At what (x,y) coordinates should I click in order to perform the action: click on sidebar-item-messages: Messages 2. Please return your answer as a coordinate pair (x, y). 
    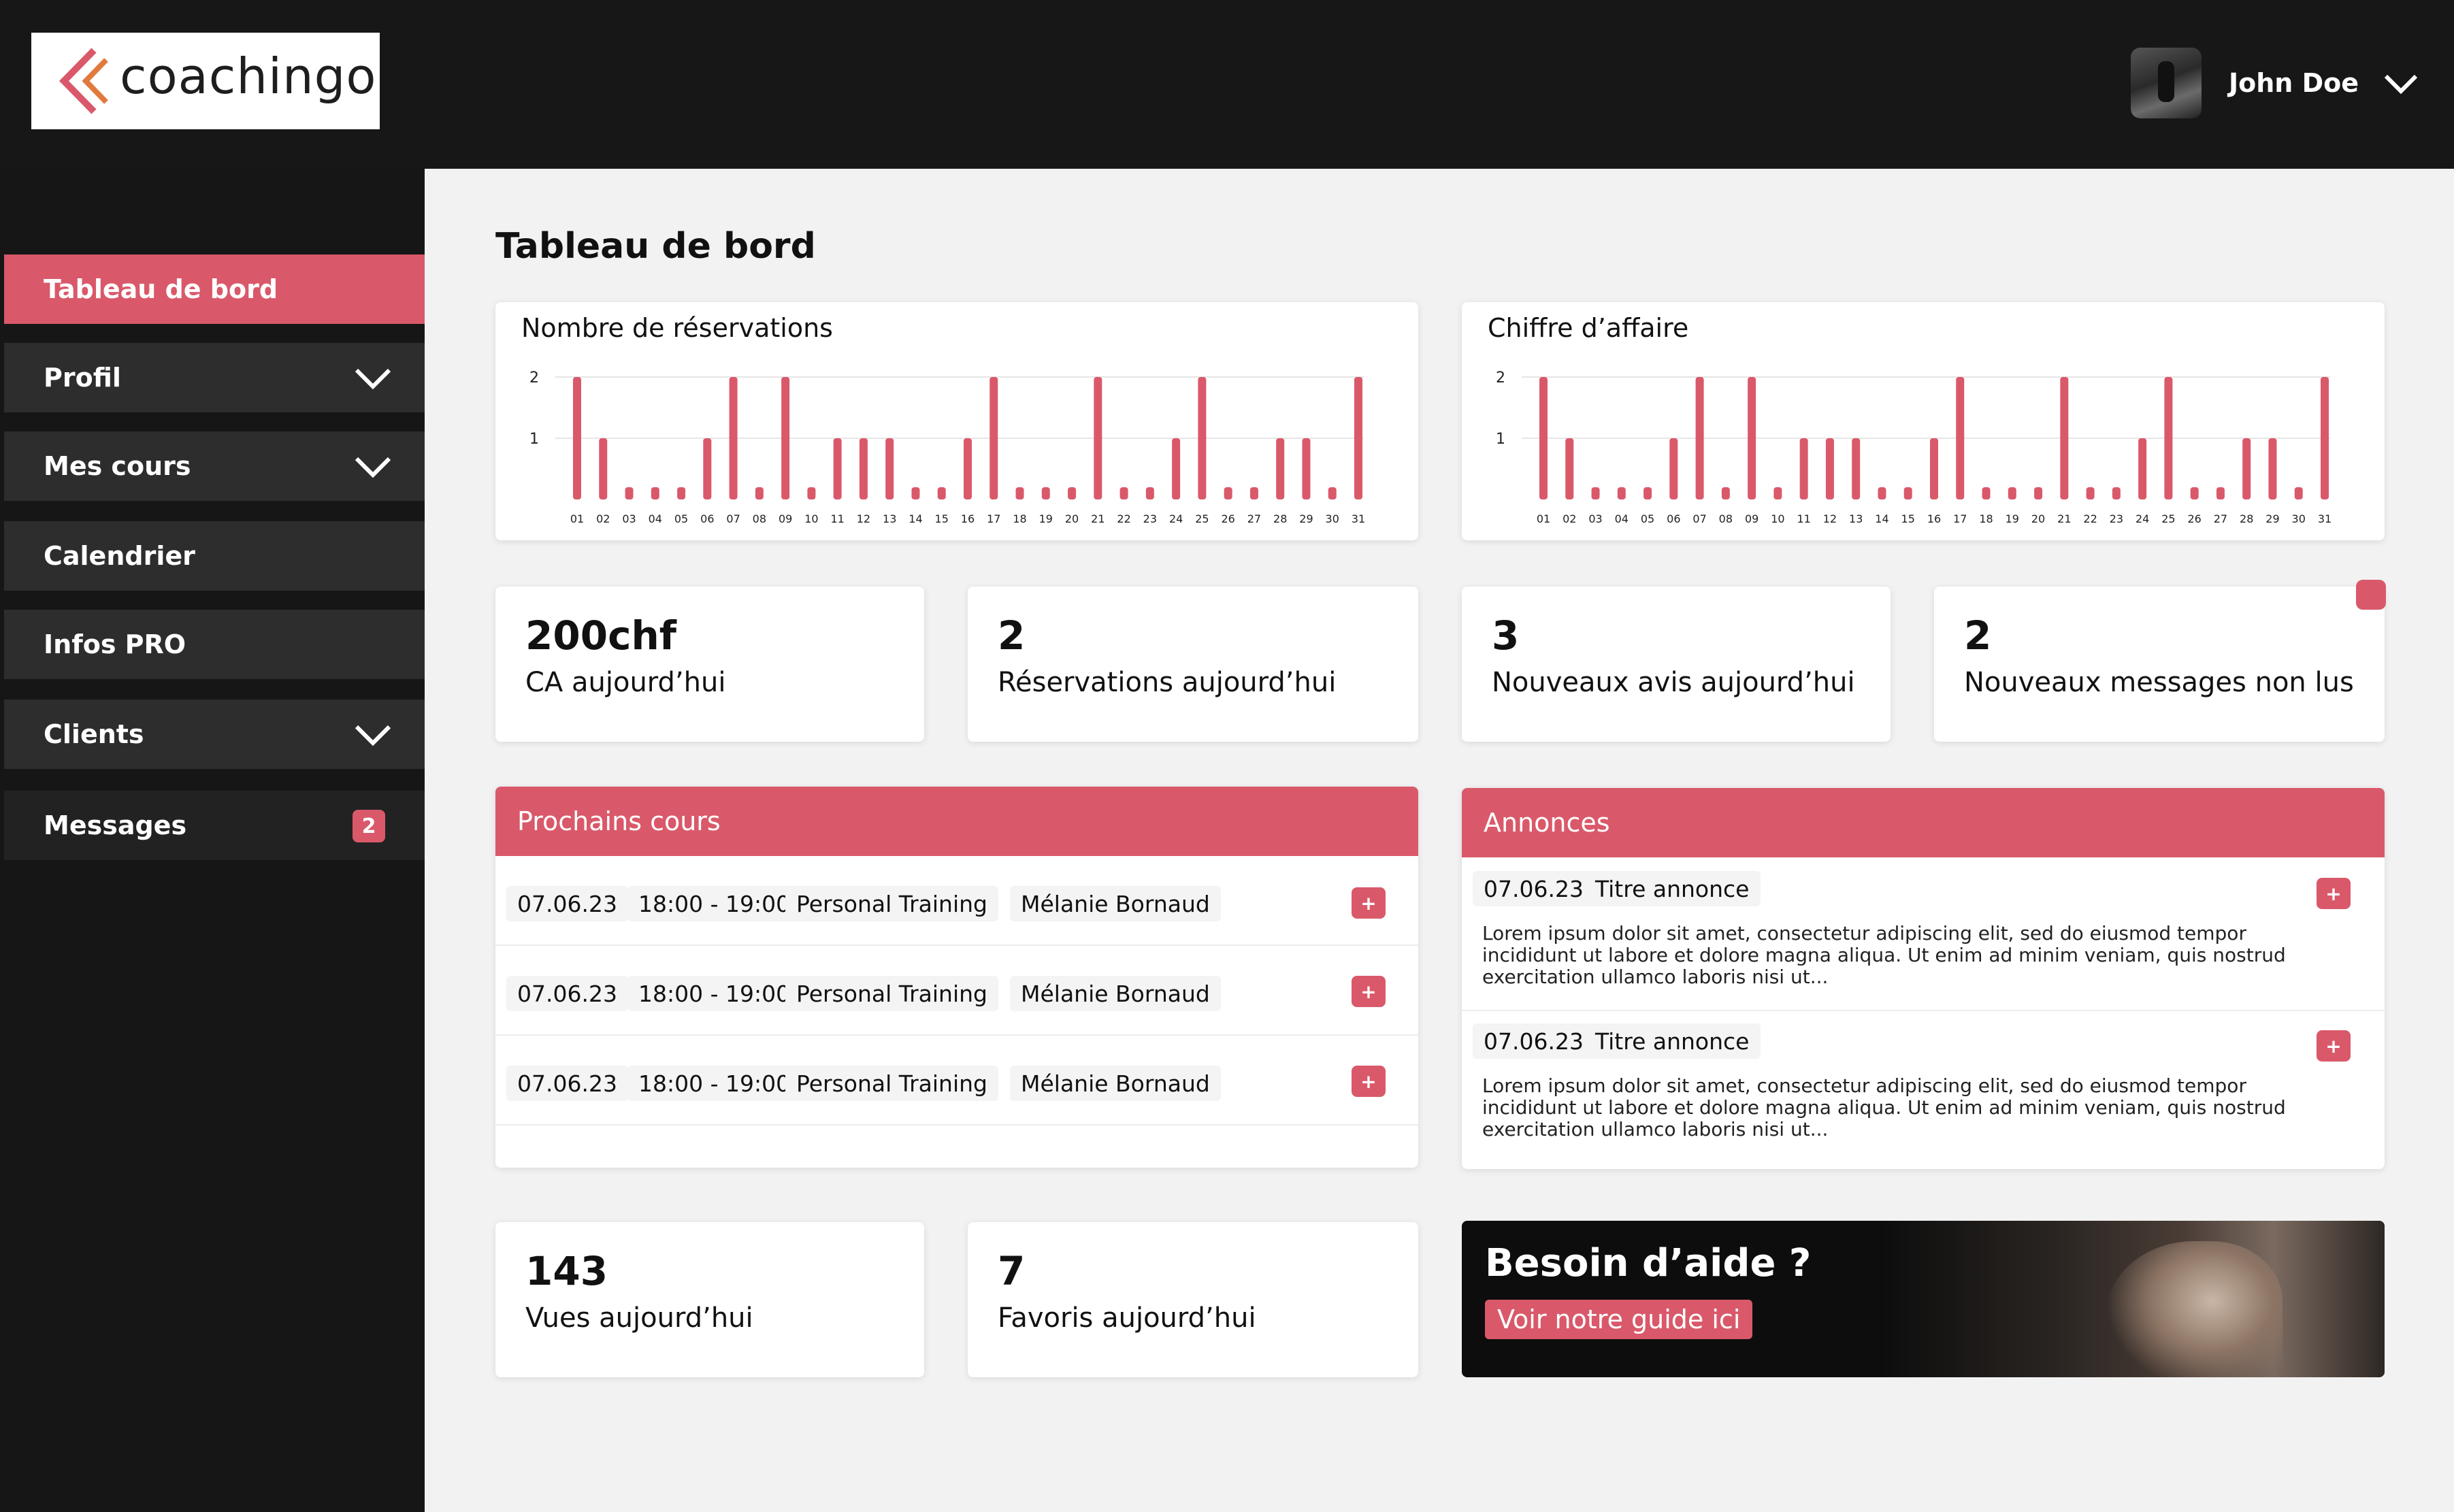
    Looking at the image, I should click on (214, 825).